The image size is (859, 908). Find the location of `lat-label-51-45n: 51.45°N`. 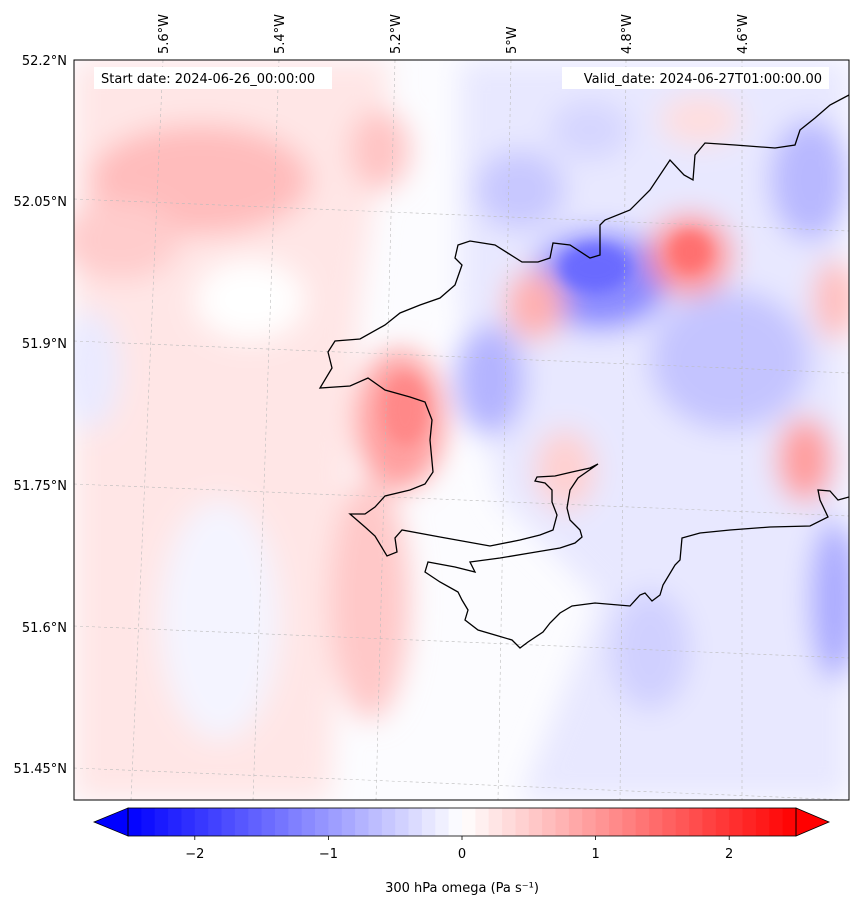

lat-label-51-45n: 51.45°N is located at coordinates (40, 769).